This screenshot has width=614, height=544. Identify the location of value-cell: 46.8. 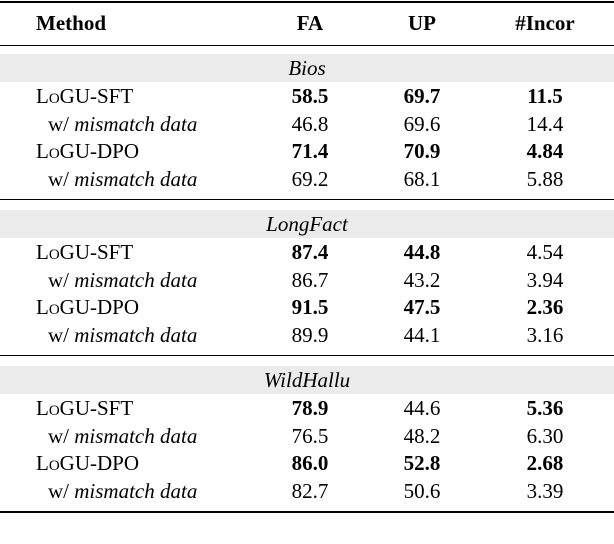
(310, 123).